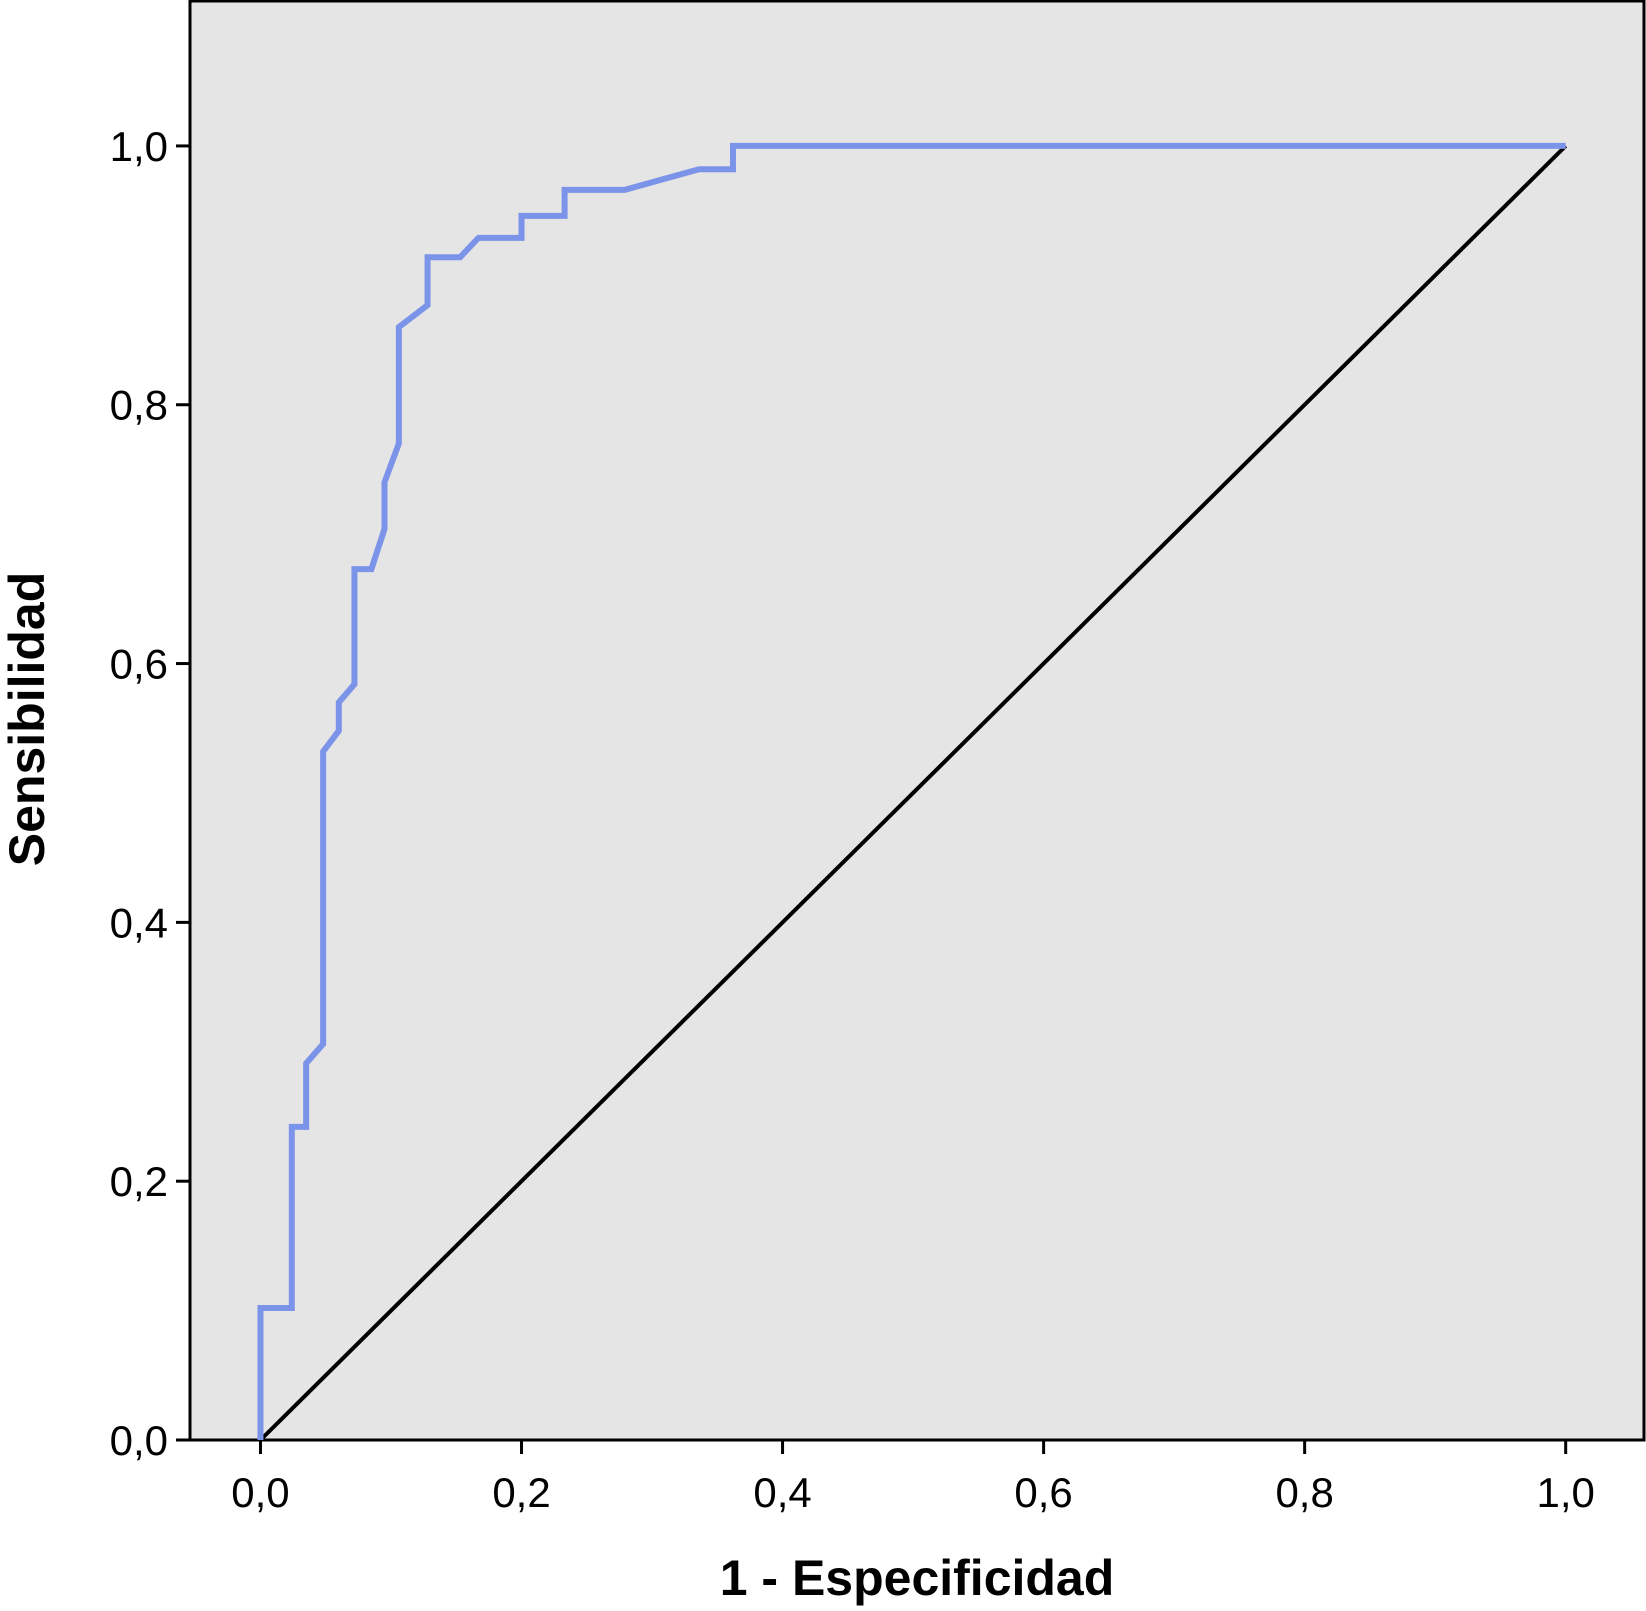 The width and height of the screenshot is (1646, 1611). I want to click on y-tick-label: 0,2, so click(139, 1181).